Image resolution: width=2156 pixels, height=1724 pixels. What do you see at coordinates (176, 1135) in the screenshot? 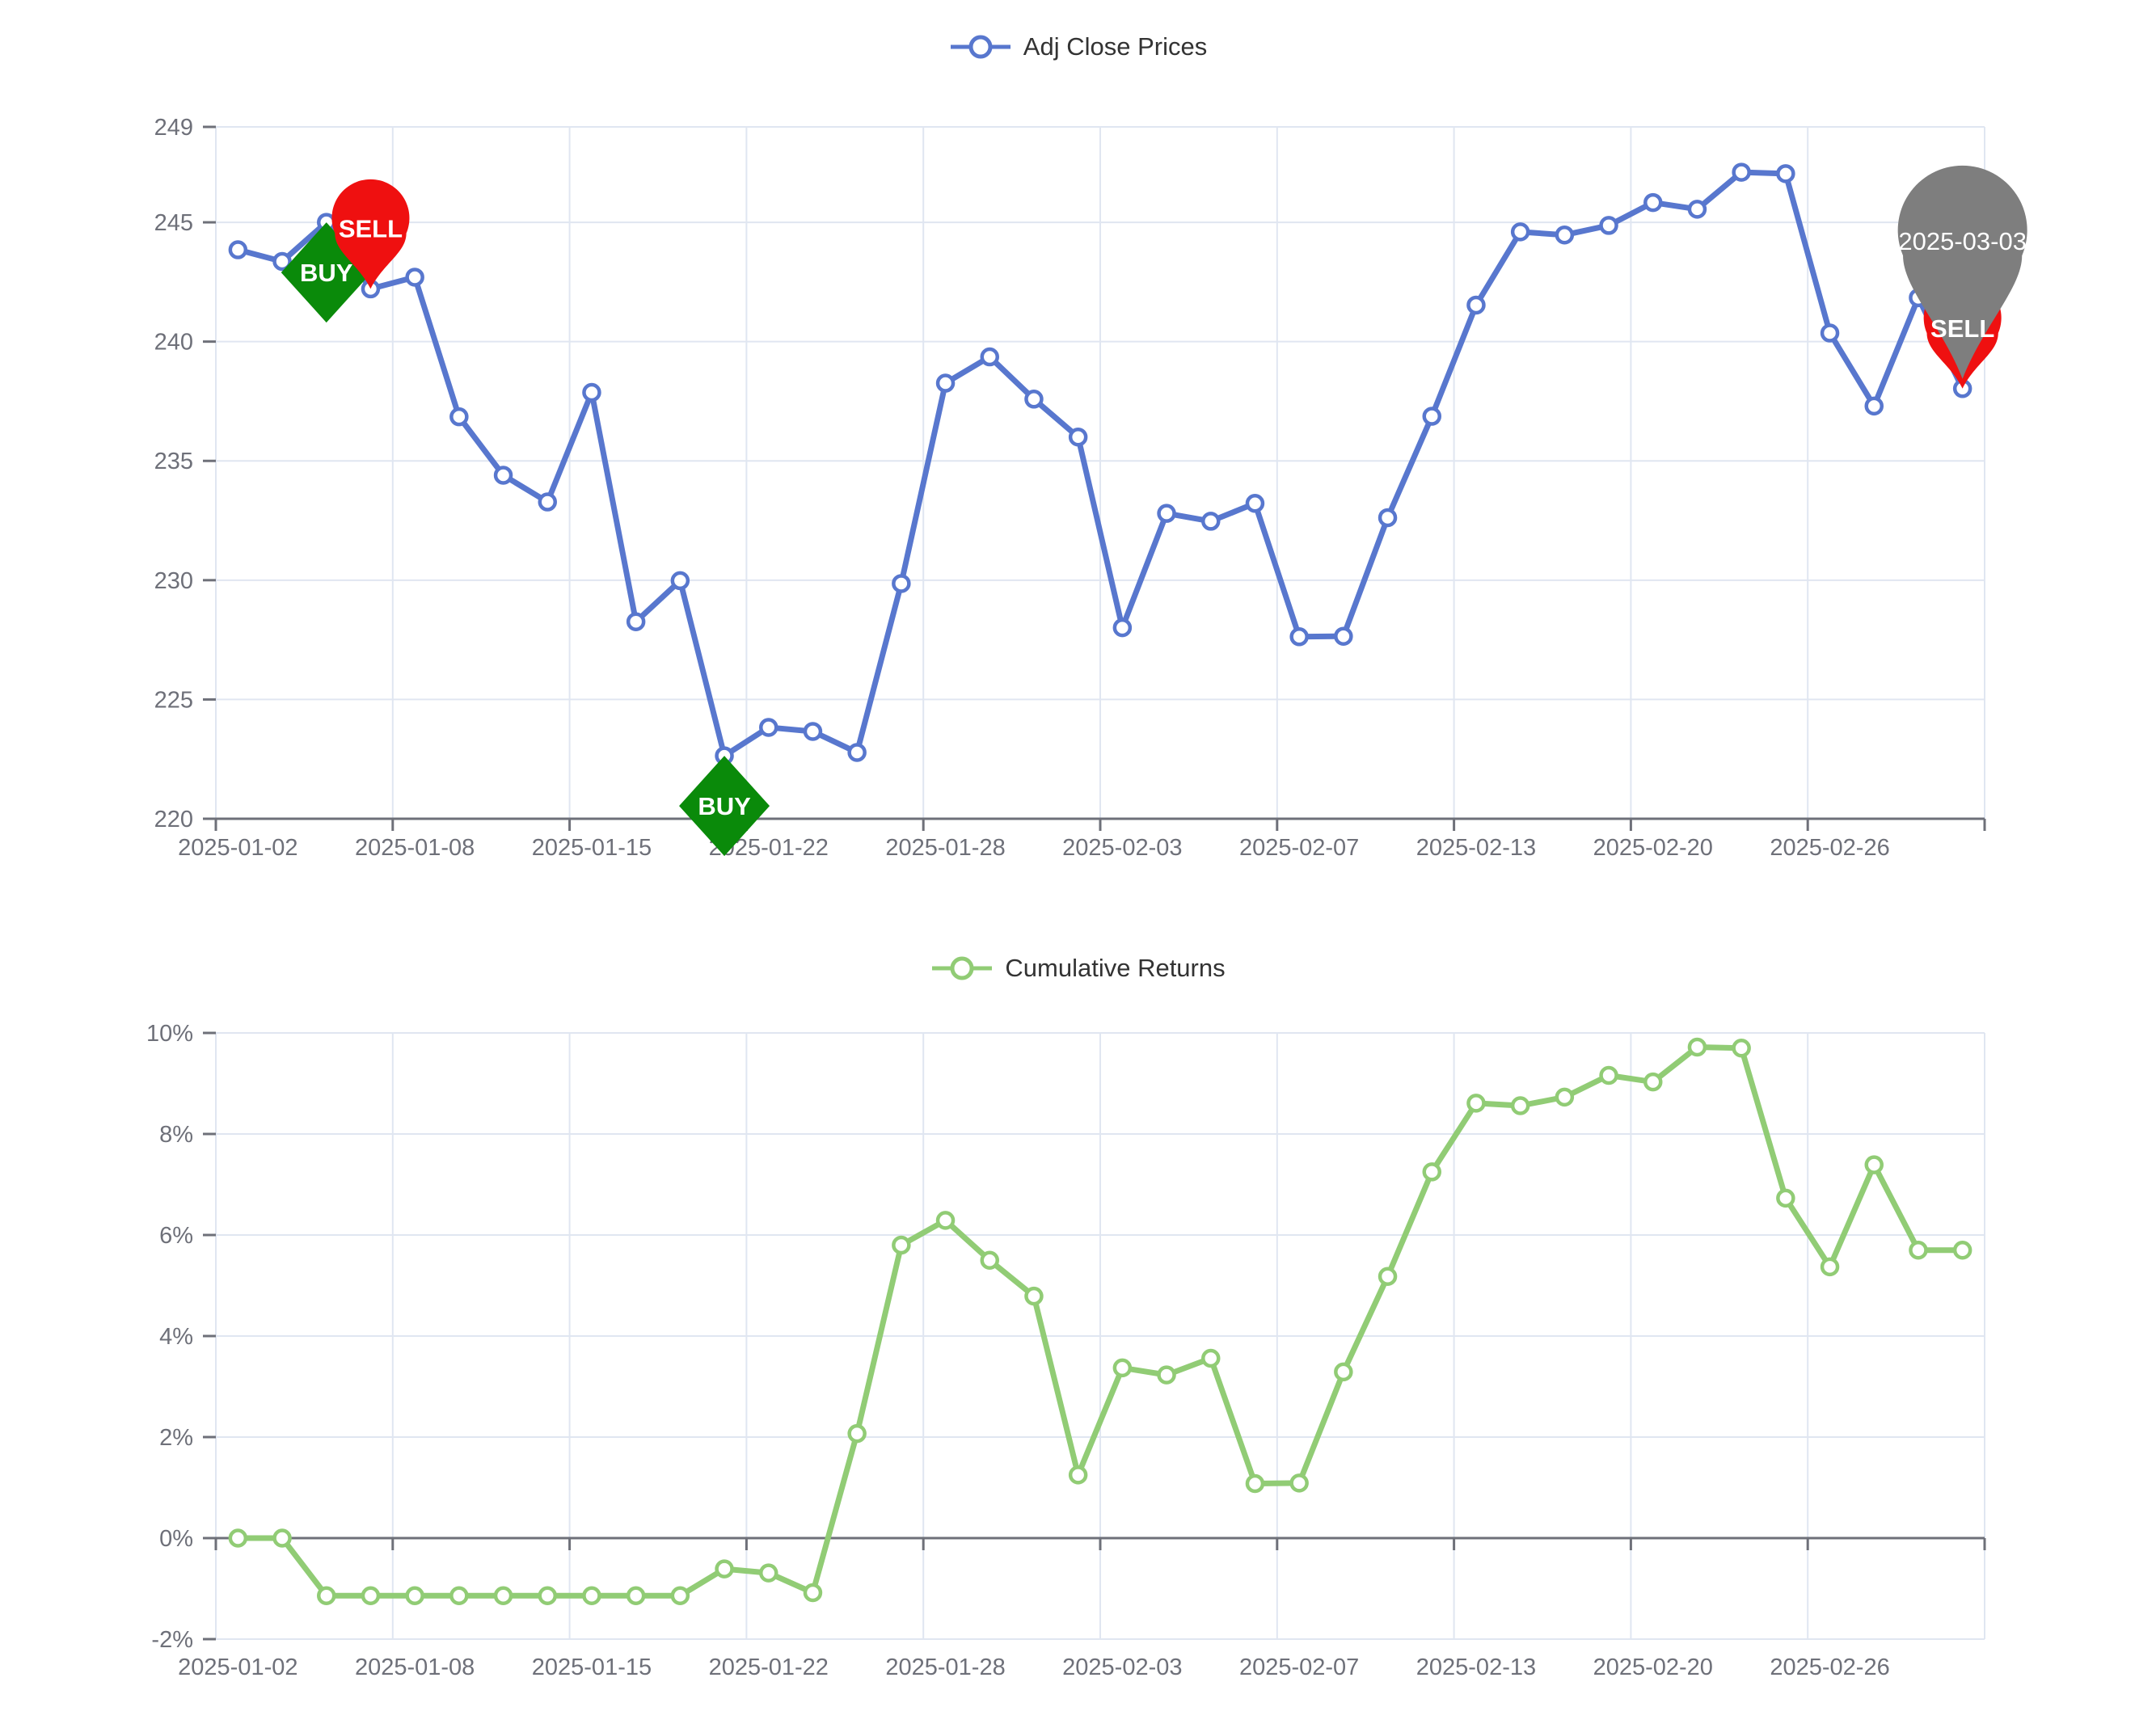
I see `svg-text: 8%` at bounding box center [176, 1135].